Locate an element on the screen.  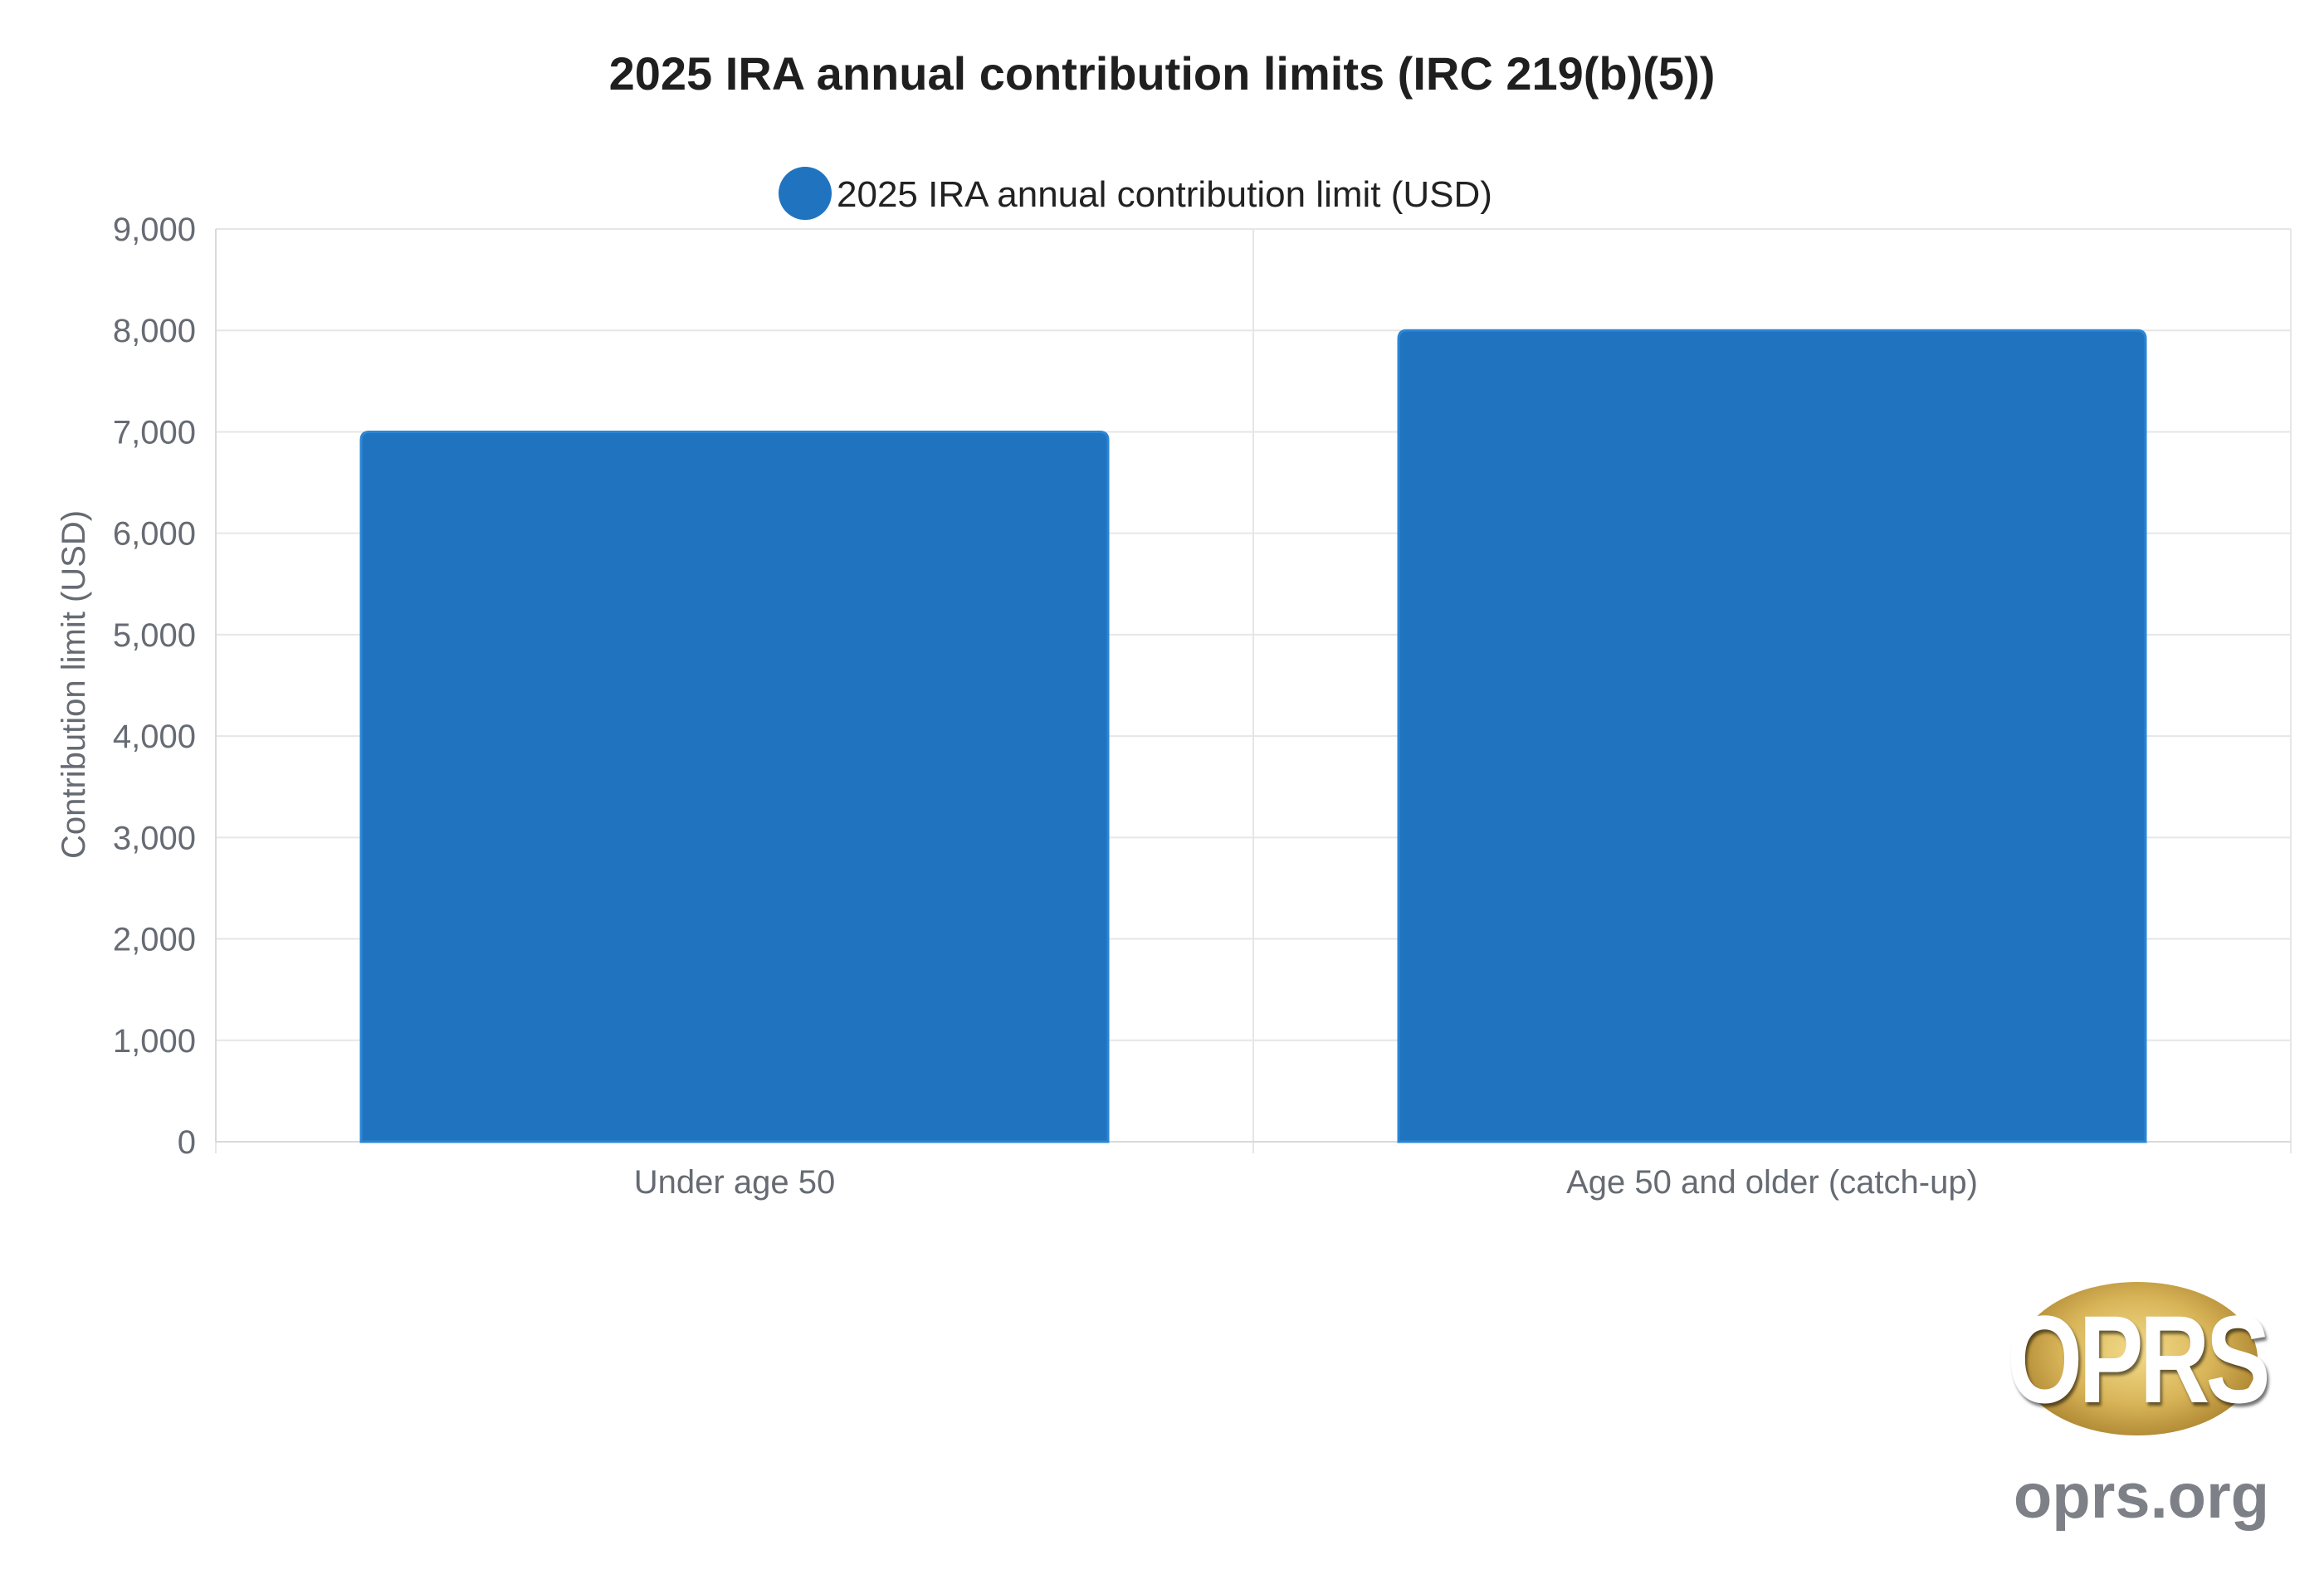
legend: 2025 IRA annual contribution limit (USD) is located at coordinates (1135, 193).